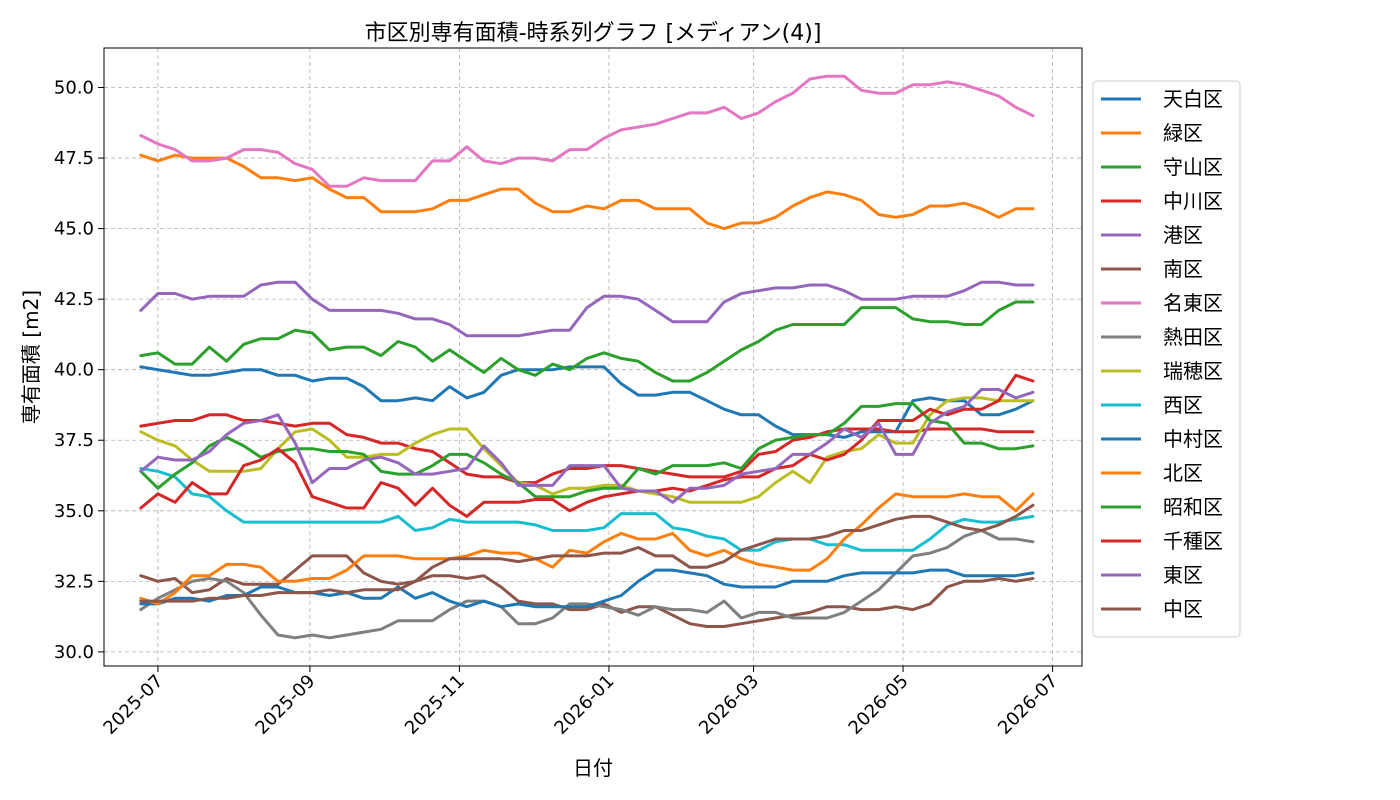  I want to click on legend-label: 南区, so click(1183, 269).